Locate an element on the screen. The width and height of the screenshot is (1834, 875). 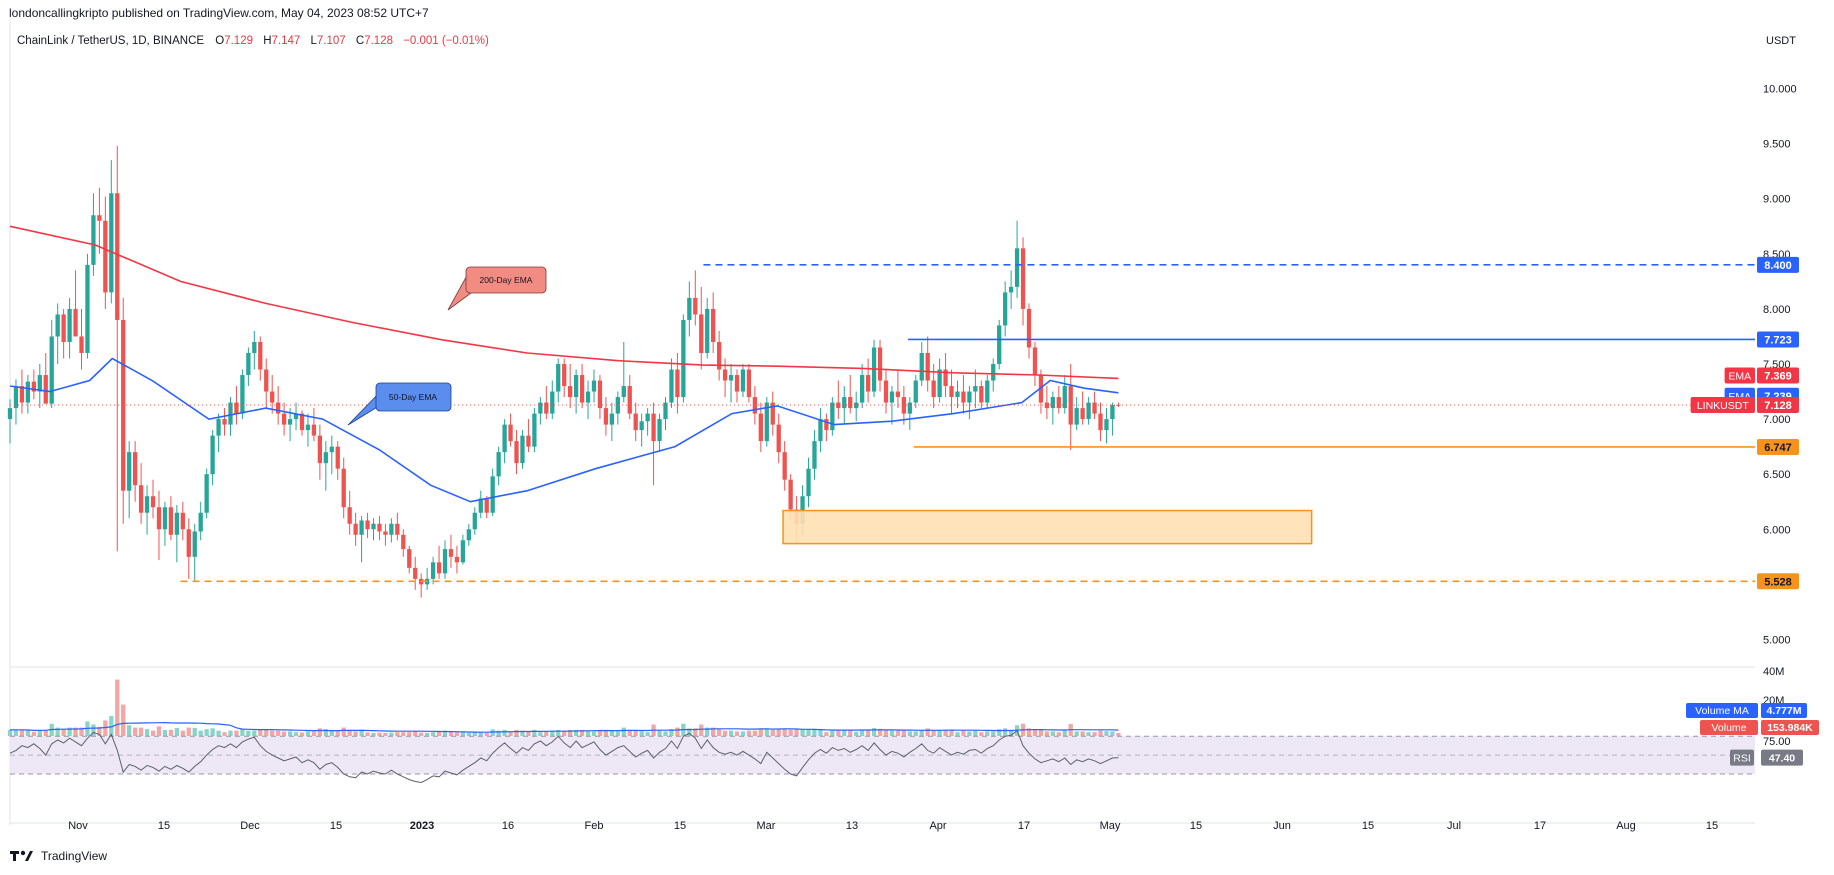
x-tick-label: Mar is located at coordinates (766, 826).